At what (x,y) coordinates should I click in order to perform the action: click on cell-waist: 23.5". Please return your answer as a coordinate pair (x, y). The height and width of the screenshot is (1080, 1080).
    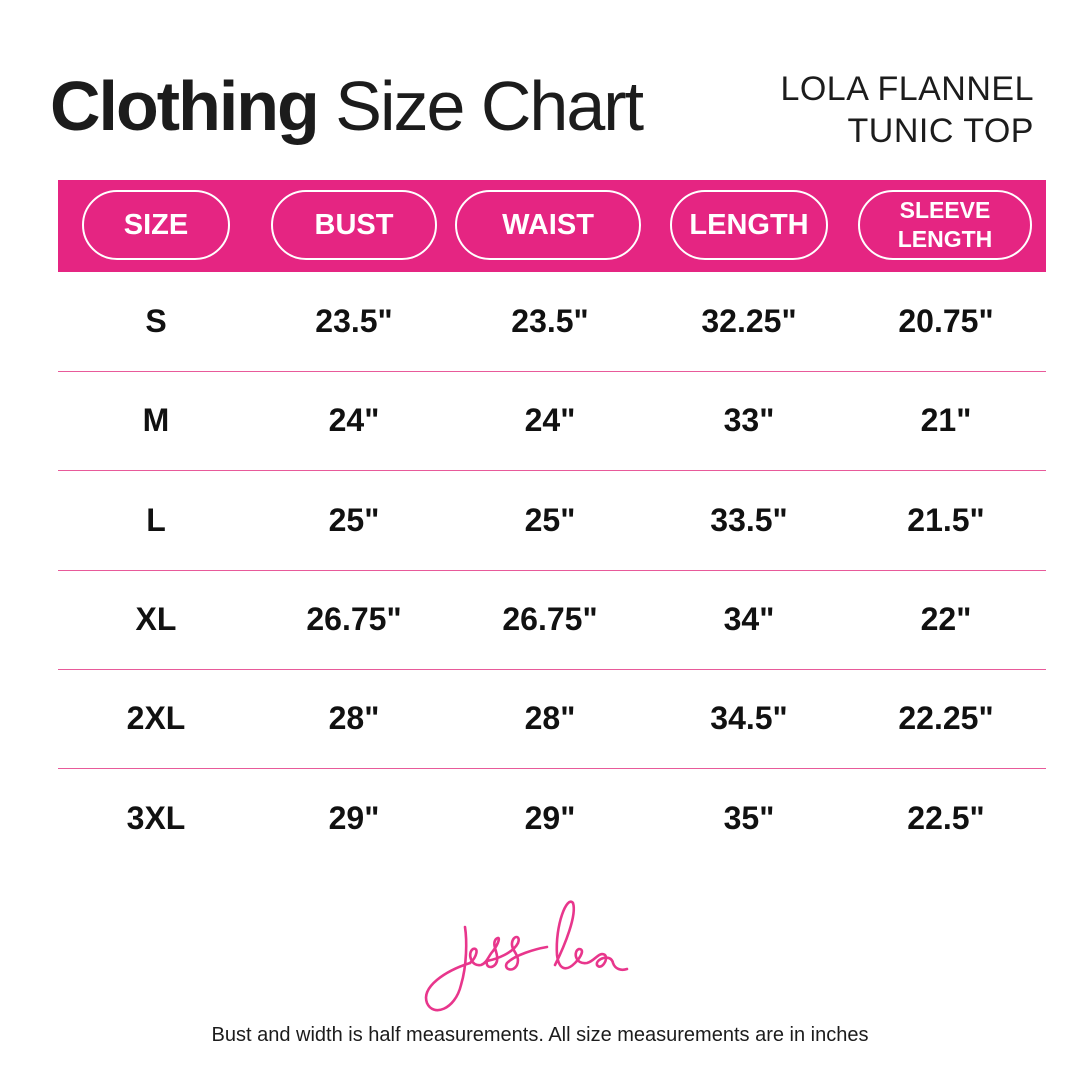
    Looking at the image, I should click on (550, 321).